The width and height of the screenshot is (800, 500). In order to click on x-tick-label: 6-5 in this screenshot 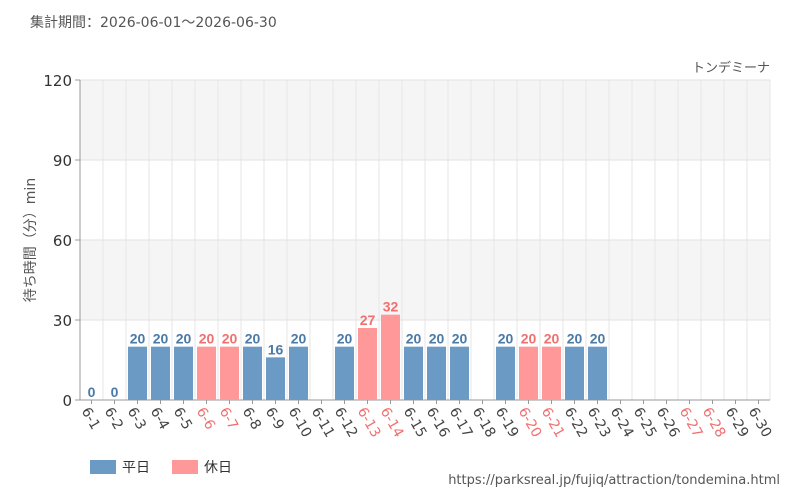, I will do `click(182, 419)`.